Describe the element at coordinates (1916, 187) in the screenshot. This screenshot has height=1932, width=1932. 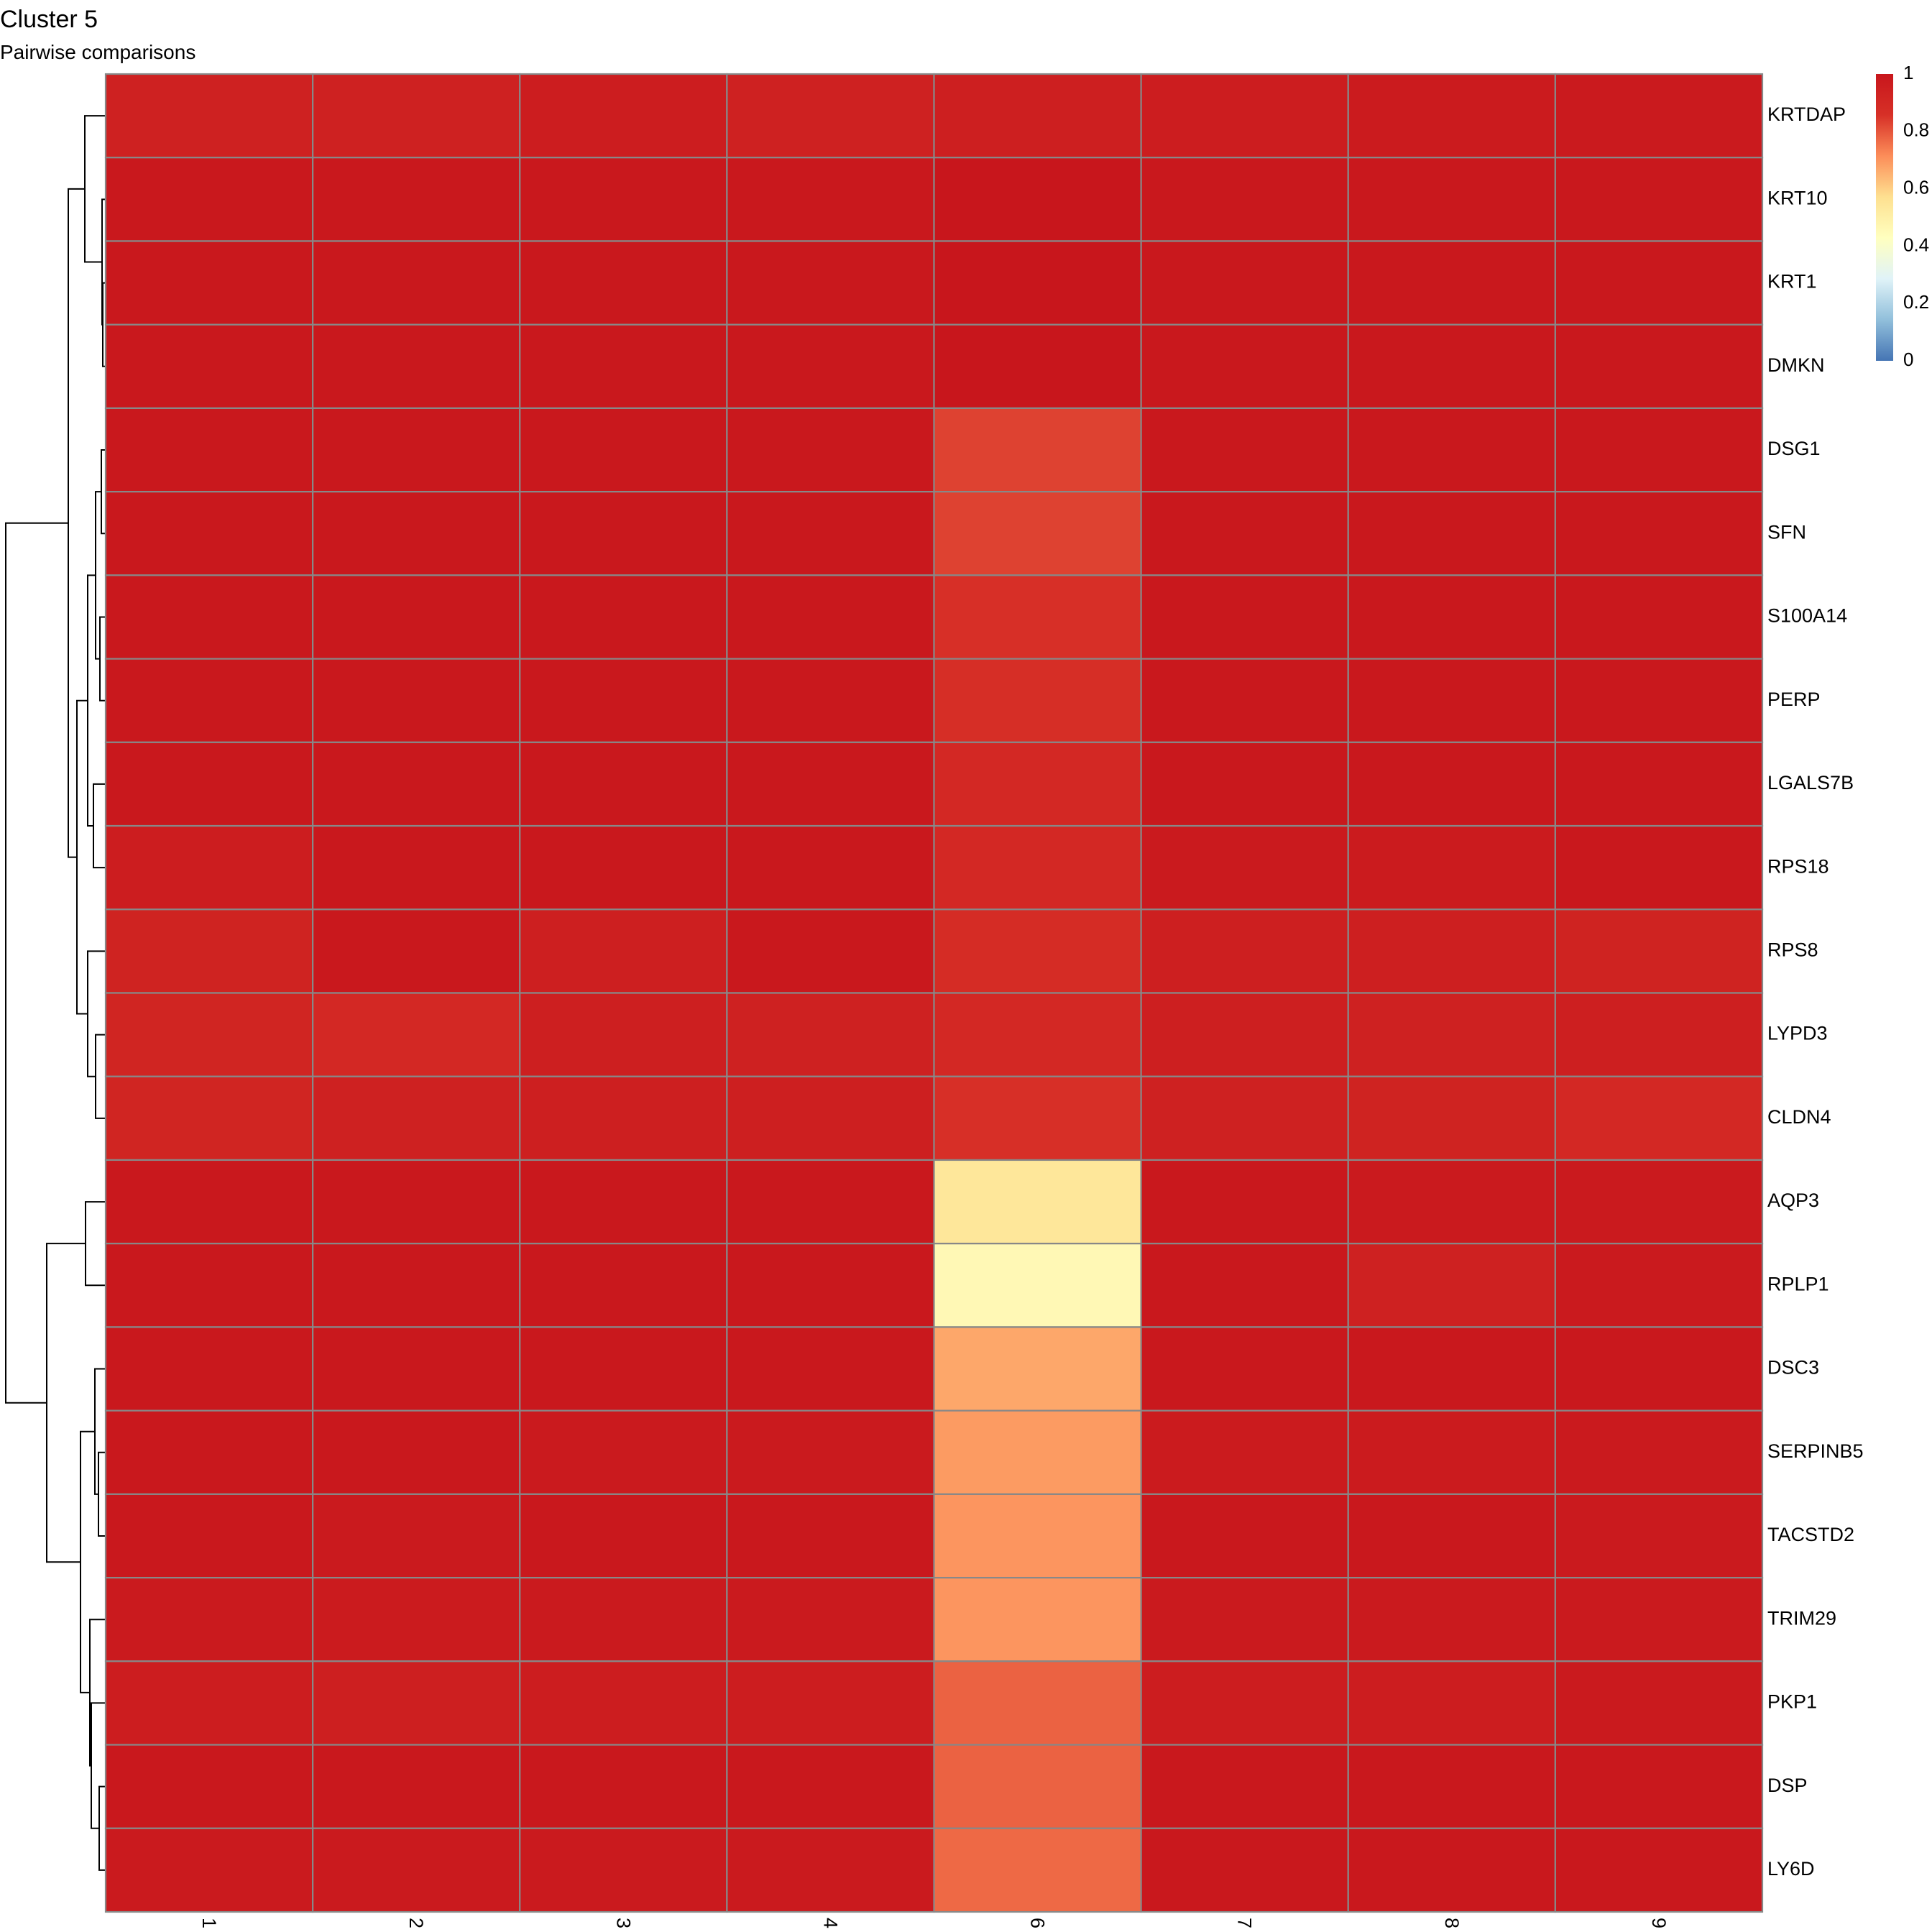
I see `legend-tick-label: 0.6` at that location.